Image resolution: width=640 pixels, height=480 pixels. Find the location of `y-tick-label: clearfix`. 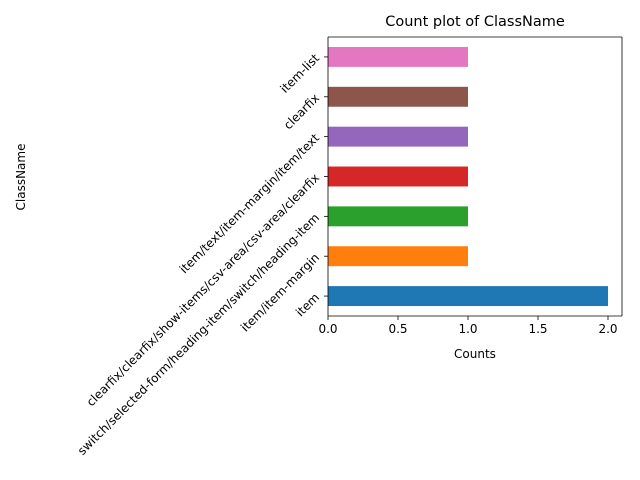

y-tick-label: clearfix is located at coordinates (301, 111).